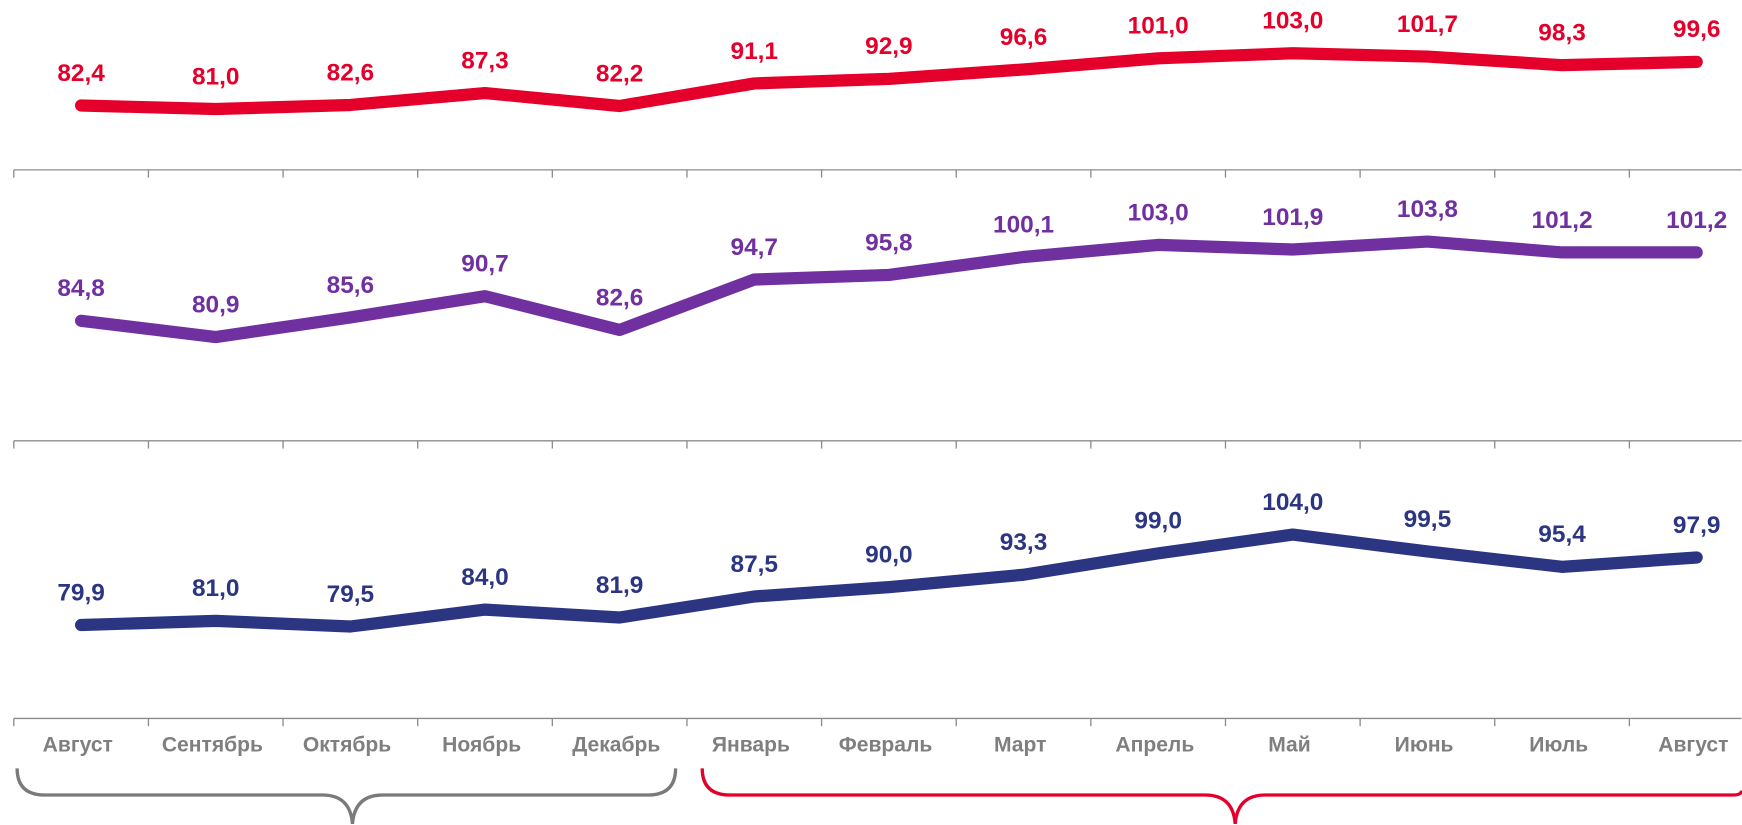 This screenshot has width=1742, height=825. What do you see at coordinates (351, 285) in the screenshot?
I see `value-label: 85,6` at bounding box center [351, 285].